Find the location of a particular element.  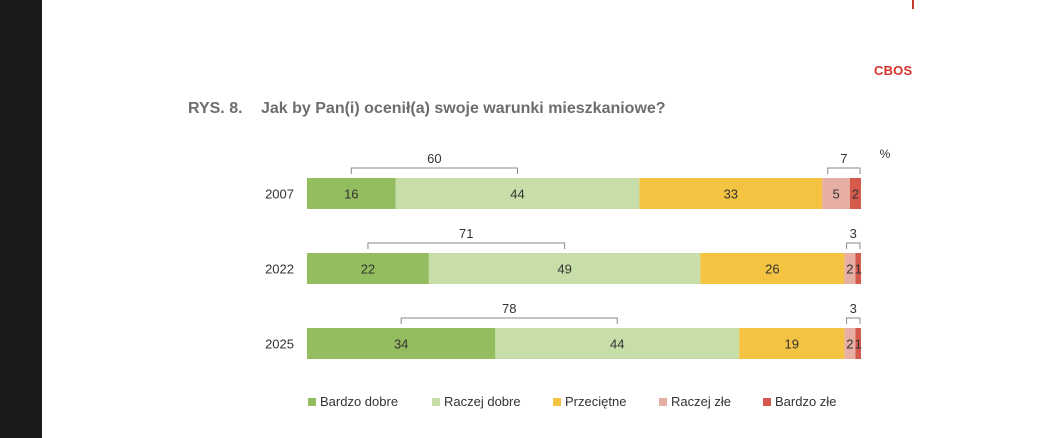

good-total-label: 60 is located at coordinates (434, 158).